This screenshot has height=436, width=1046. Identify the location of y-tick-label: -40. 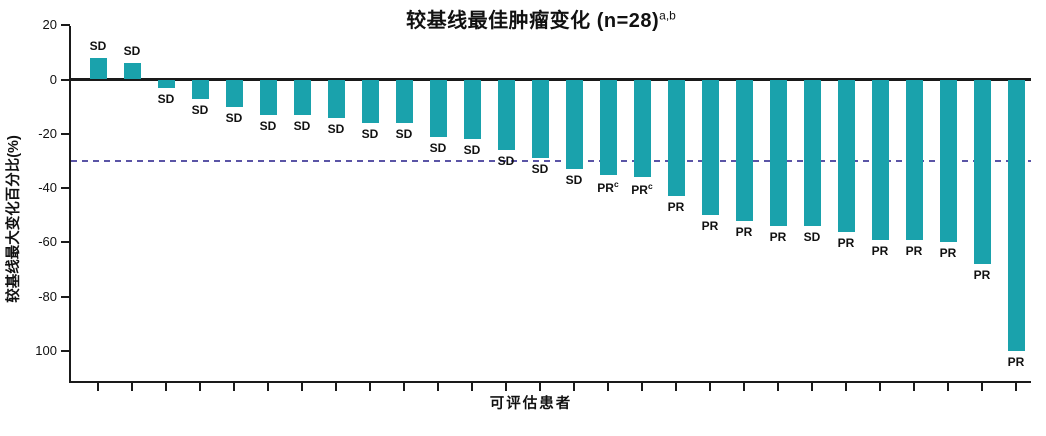
(47, 188).